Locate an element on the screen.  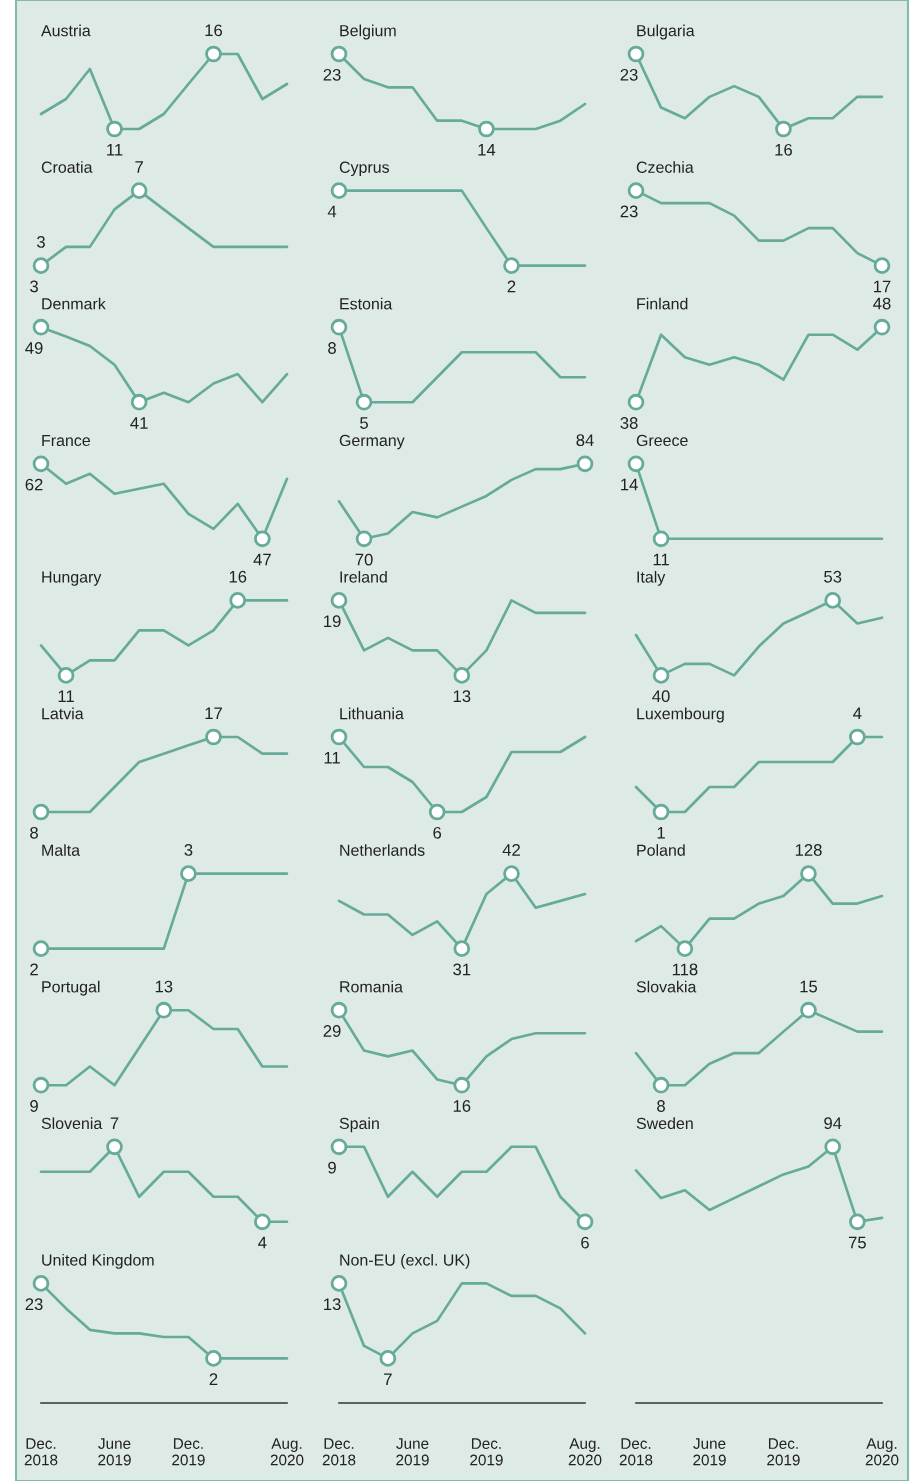
chart-title: Spain is located at coordinates (359, 1125).